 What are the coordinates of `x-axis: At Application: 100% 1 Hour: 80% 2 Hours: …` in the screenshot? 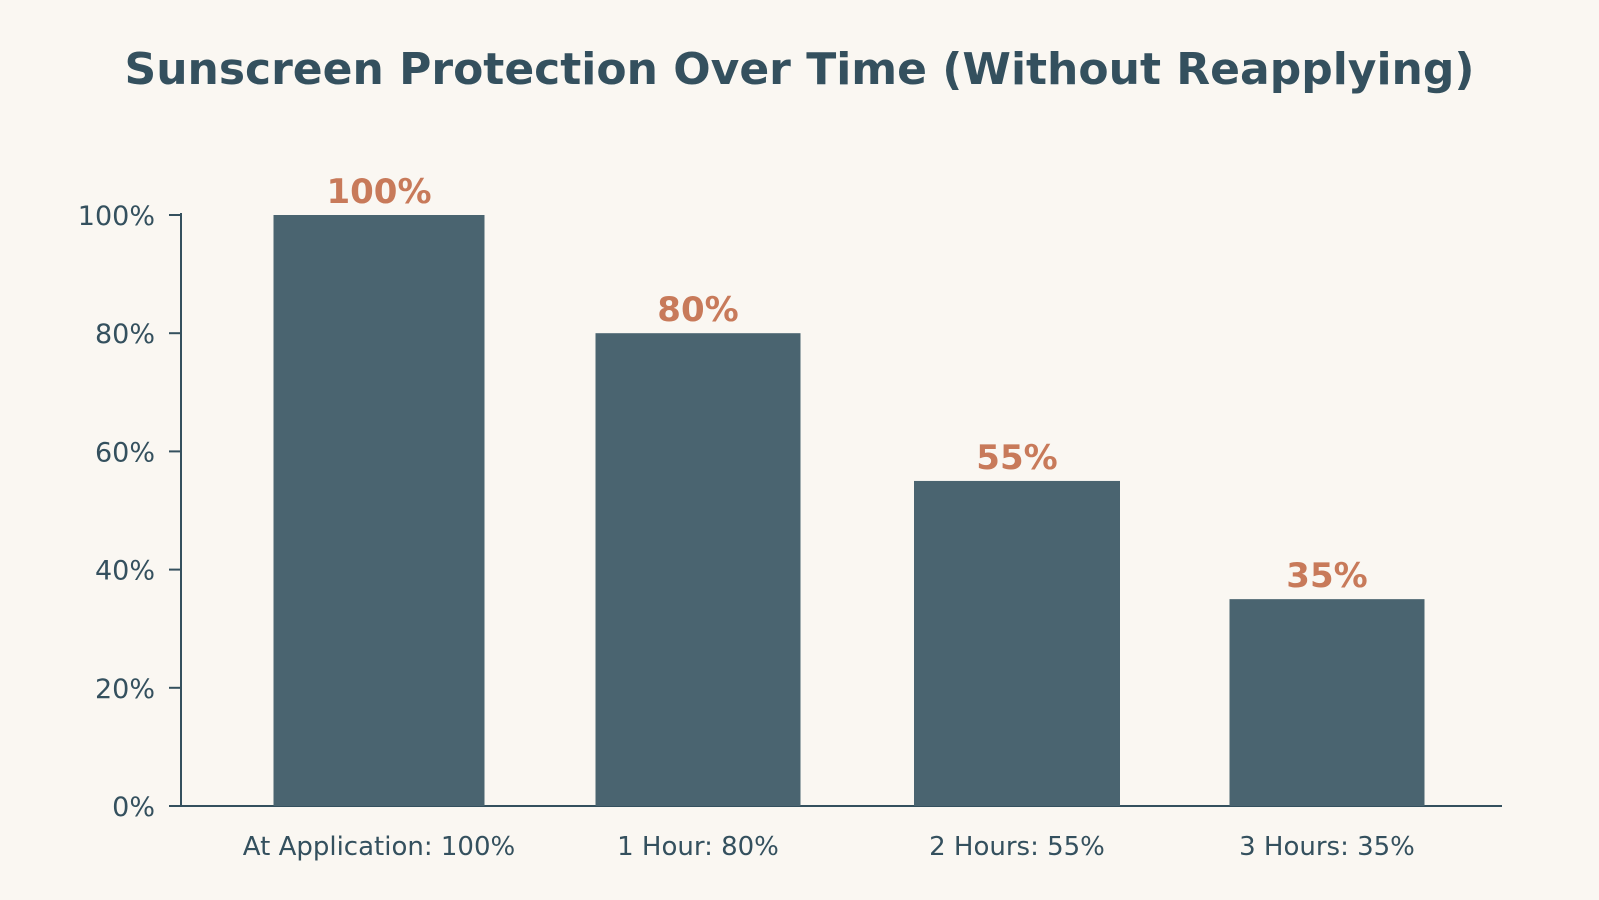 It's located at (841, 833).